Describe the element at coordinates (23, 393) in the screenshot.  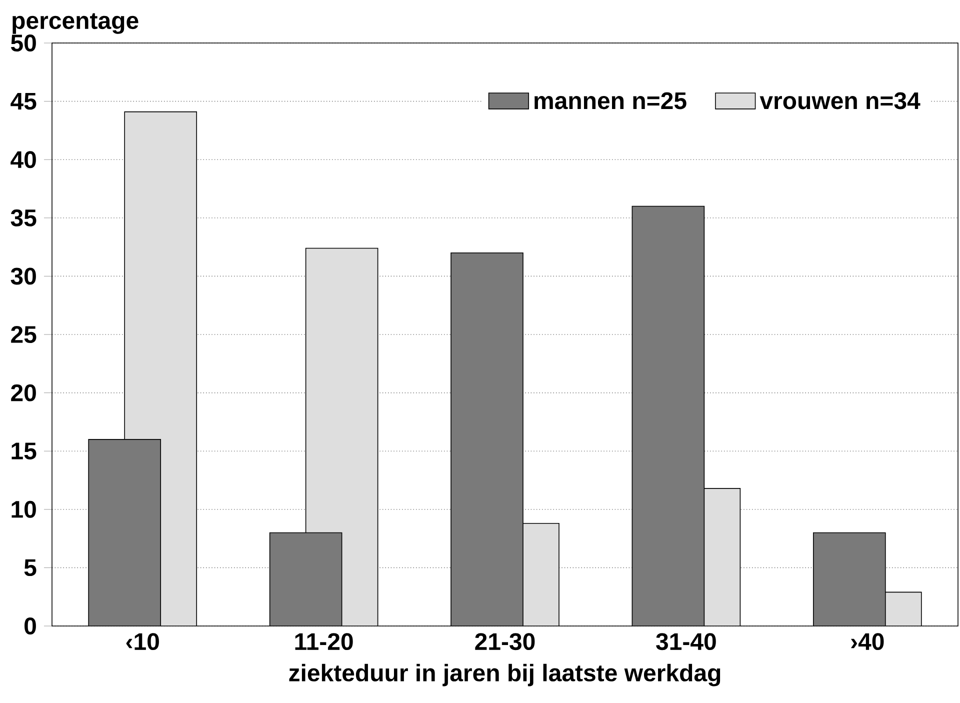
I see `y-tick-label: 20` at that location.